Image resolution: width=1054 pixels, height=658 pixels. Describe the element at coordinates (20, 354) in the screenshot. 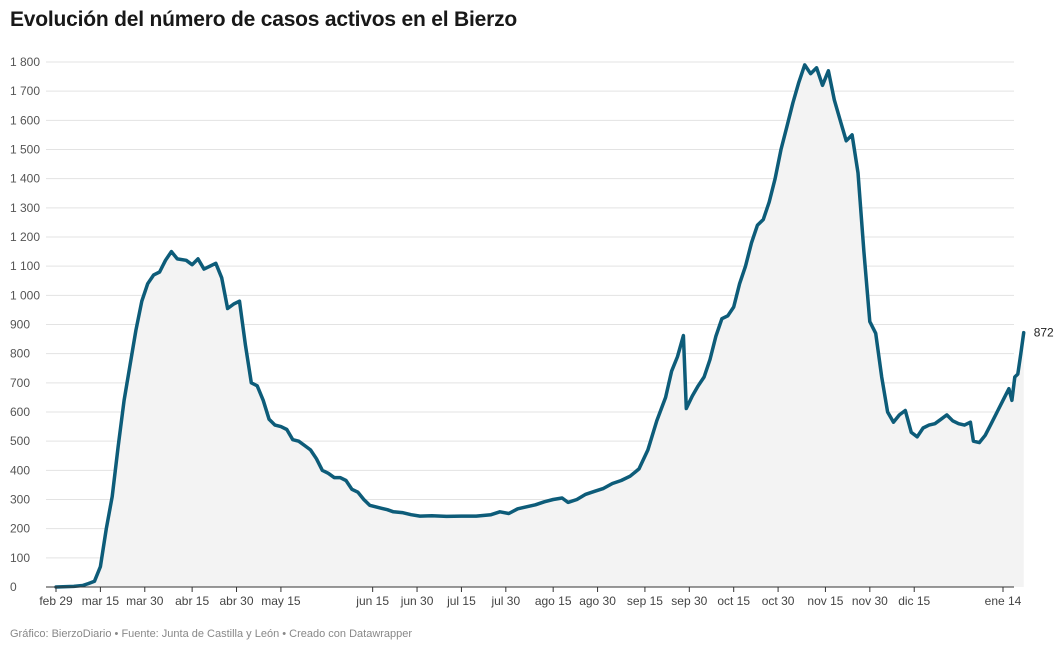

I see `y-tick-label: 800` at that location.